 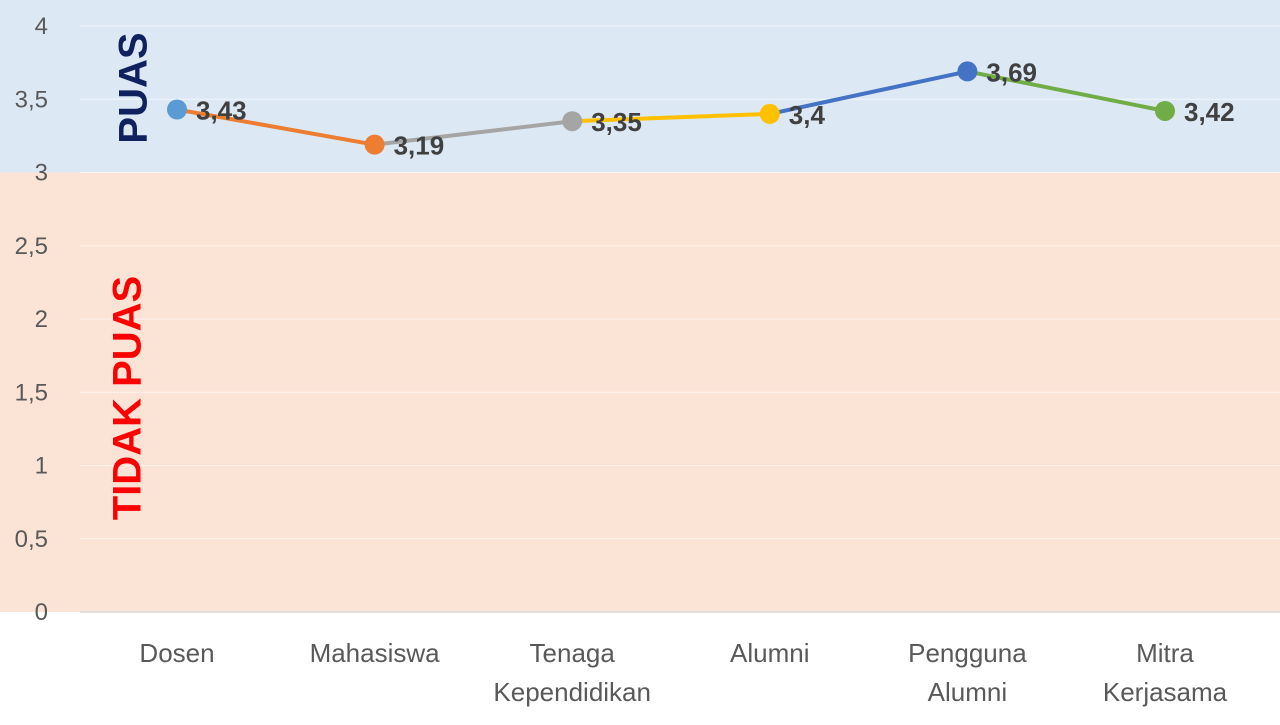 I want to click on x-category-label: Mitra Kerjasama, so click(x=1165, y=672).